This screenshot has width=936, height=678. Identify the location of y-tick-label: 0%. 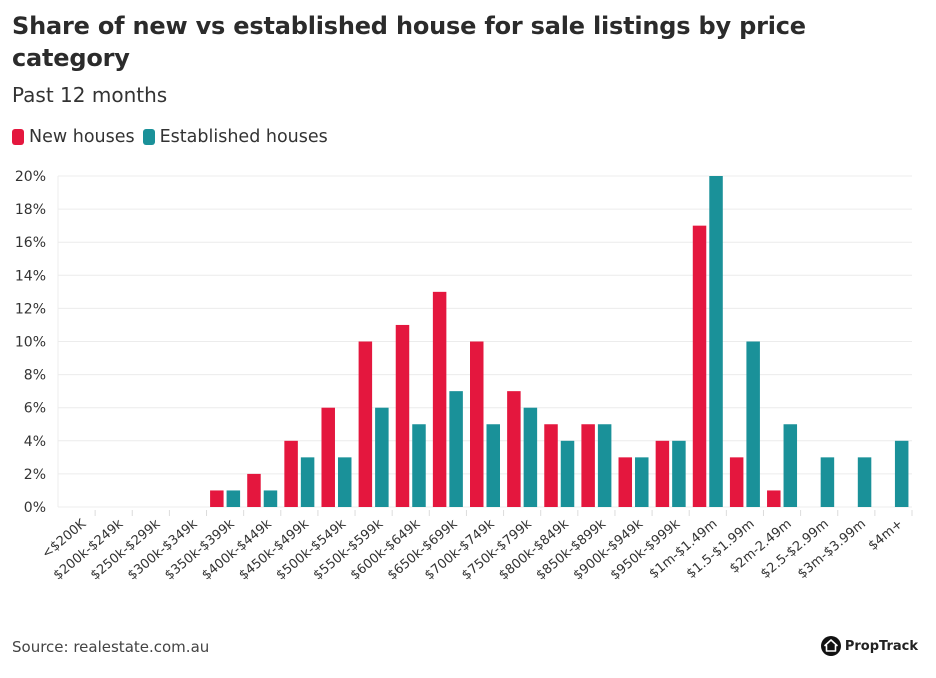
(35, 508).